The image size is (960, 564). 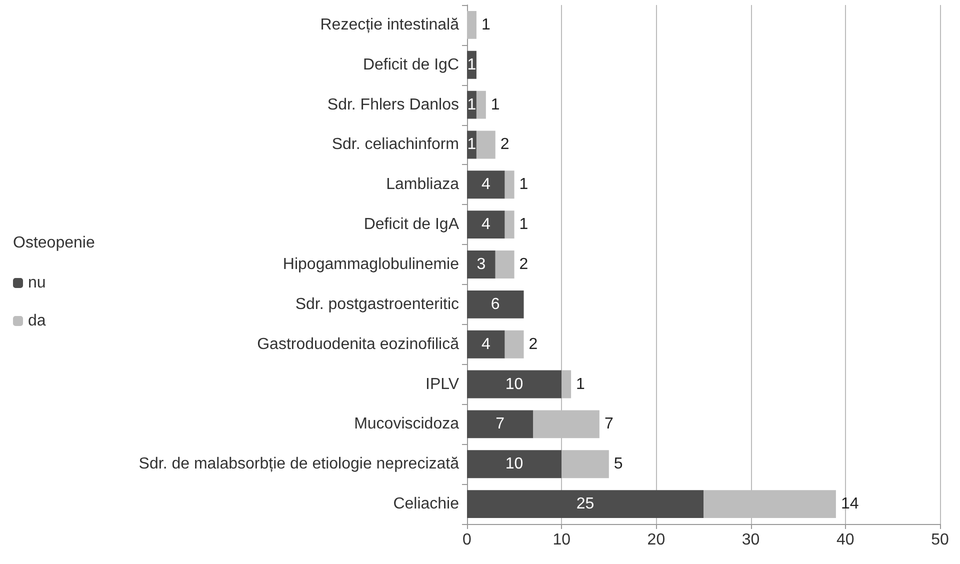 What do you see at coordinates (393, 105) in the screenshot?
I see `y-tick-label: Sdr. Fhlers Danlos` at bounding box center [393, 105].